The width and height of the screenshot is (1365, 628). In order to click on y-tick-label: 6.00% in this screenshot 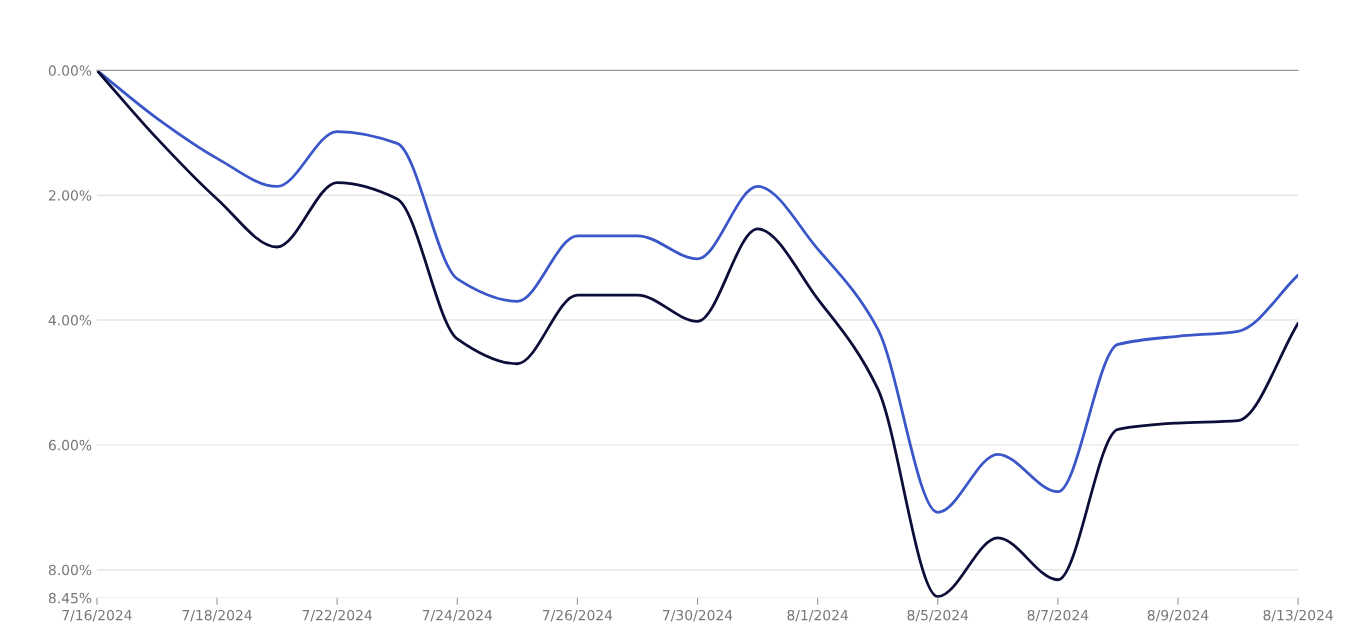, I will do `click(70, 445)`.